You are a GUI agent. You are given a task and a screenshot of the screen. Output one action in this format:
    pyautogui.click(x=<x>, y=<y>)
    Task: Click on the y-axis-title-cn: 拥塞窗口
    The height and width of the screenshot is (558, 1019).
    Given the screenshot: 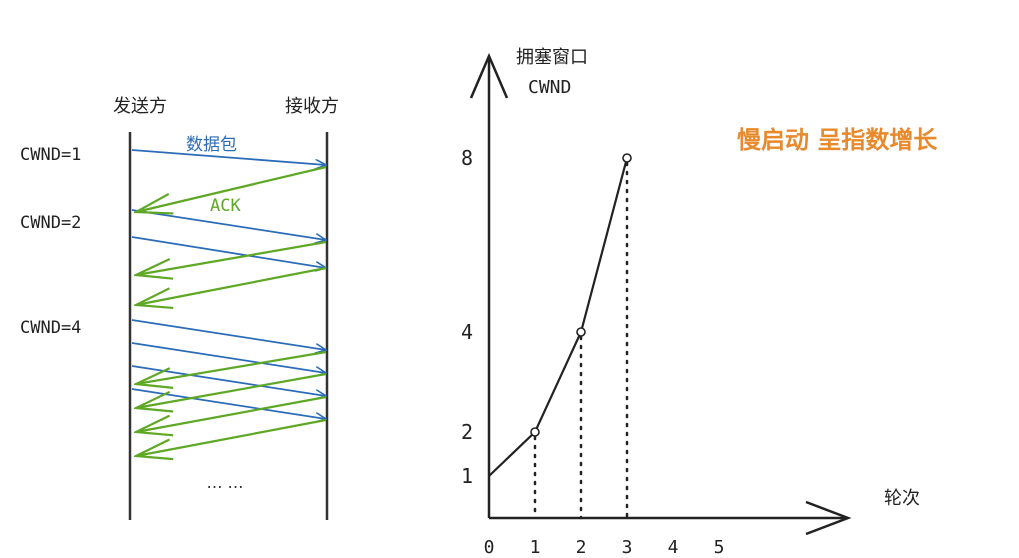 What is the action you would take?
    pyautogui.click(x=552, y=57)
    